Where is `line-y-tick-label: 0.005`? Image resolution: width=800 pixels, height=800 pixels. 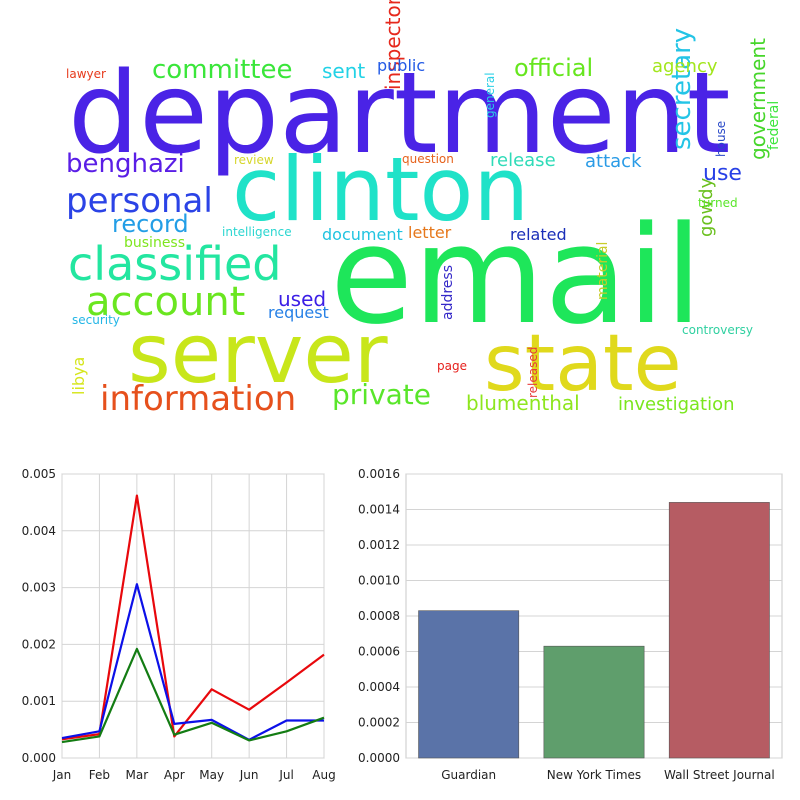 line-y-tick-label: 0.005 is located at coordinates (39, 474).